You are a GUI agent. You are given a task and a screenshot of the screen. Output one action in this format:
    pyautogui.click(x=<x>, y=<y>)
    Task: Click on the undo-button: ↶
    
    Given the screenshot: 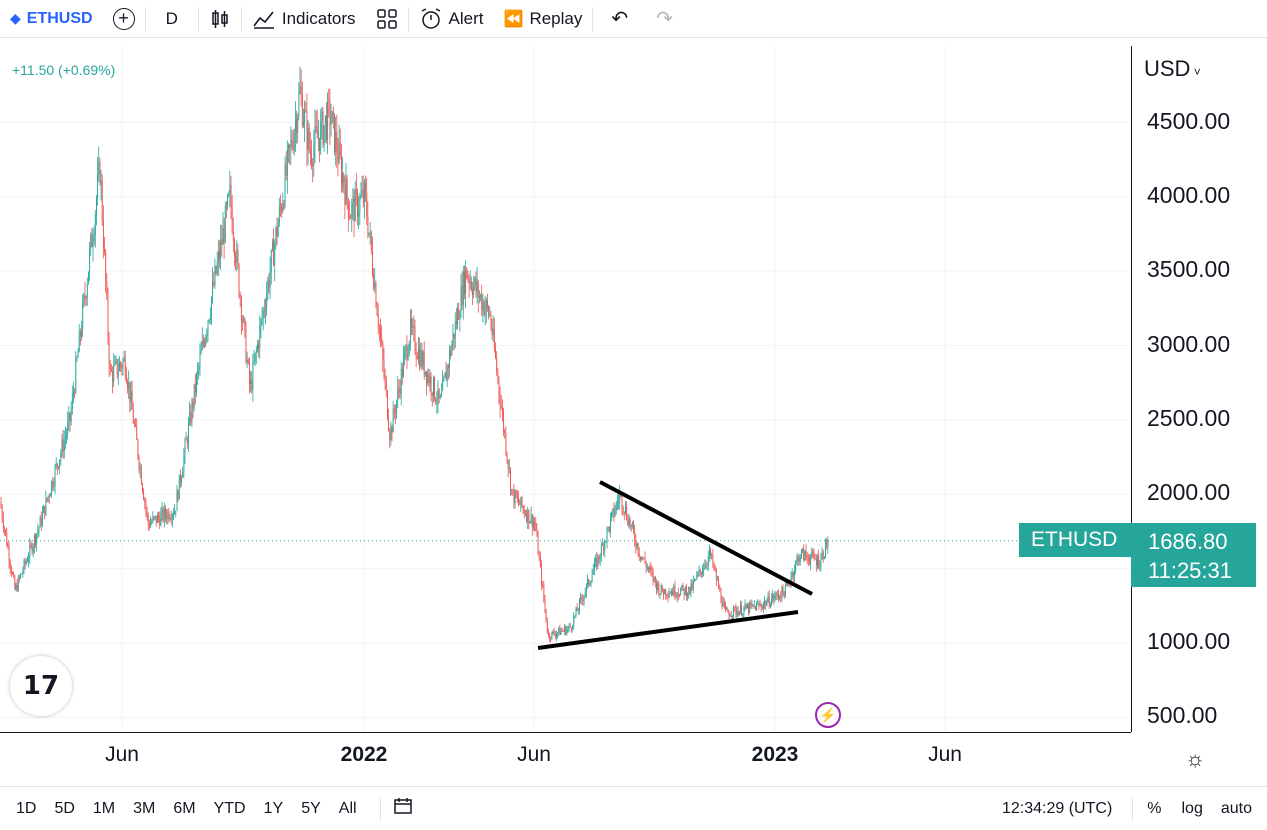 What is the action you would take?
    pyautogui.click(x=619, y=19)
    